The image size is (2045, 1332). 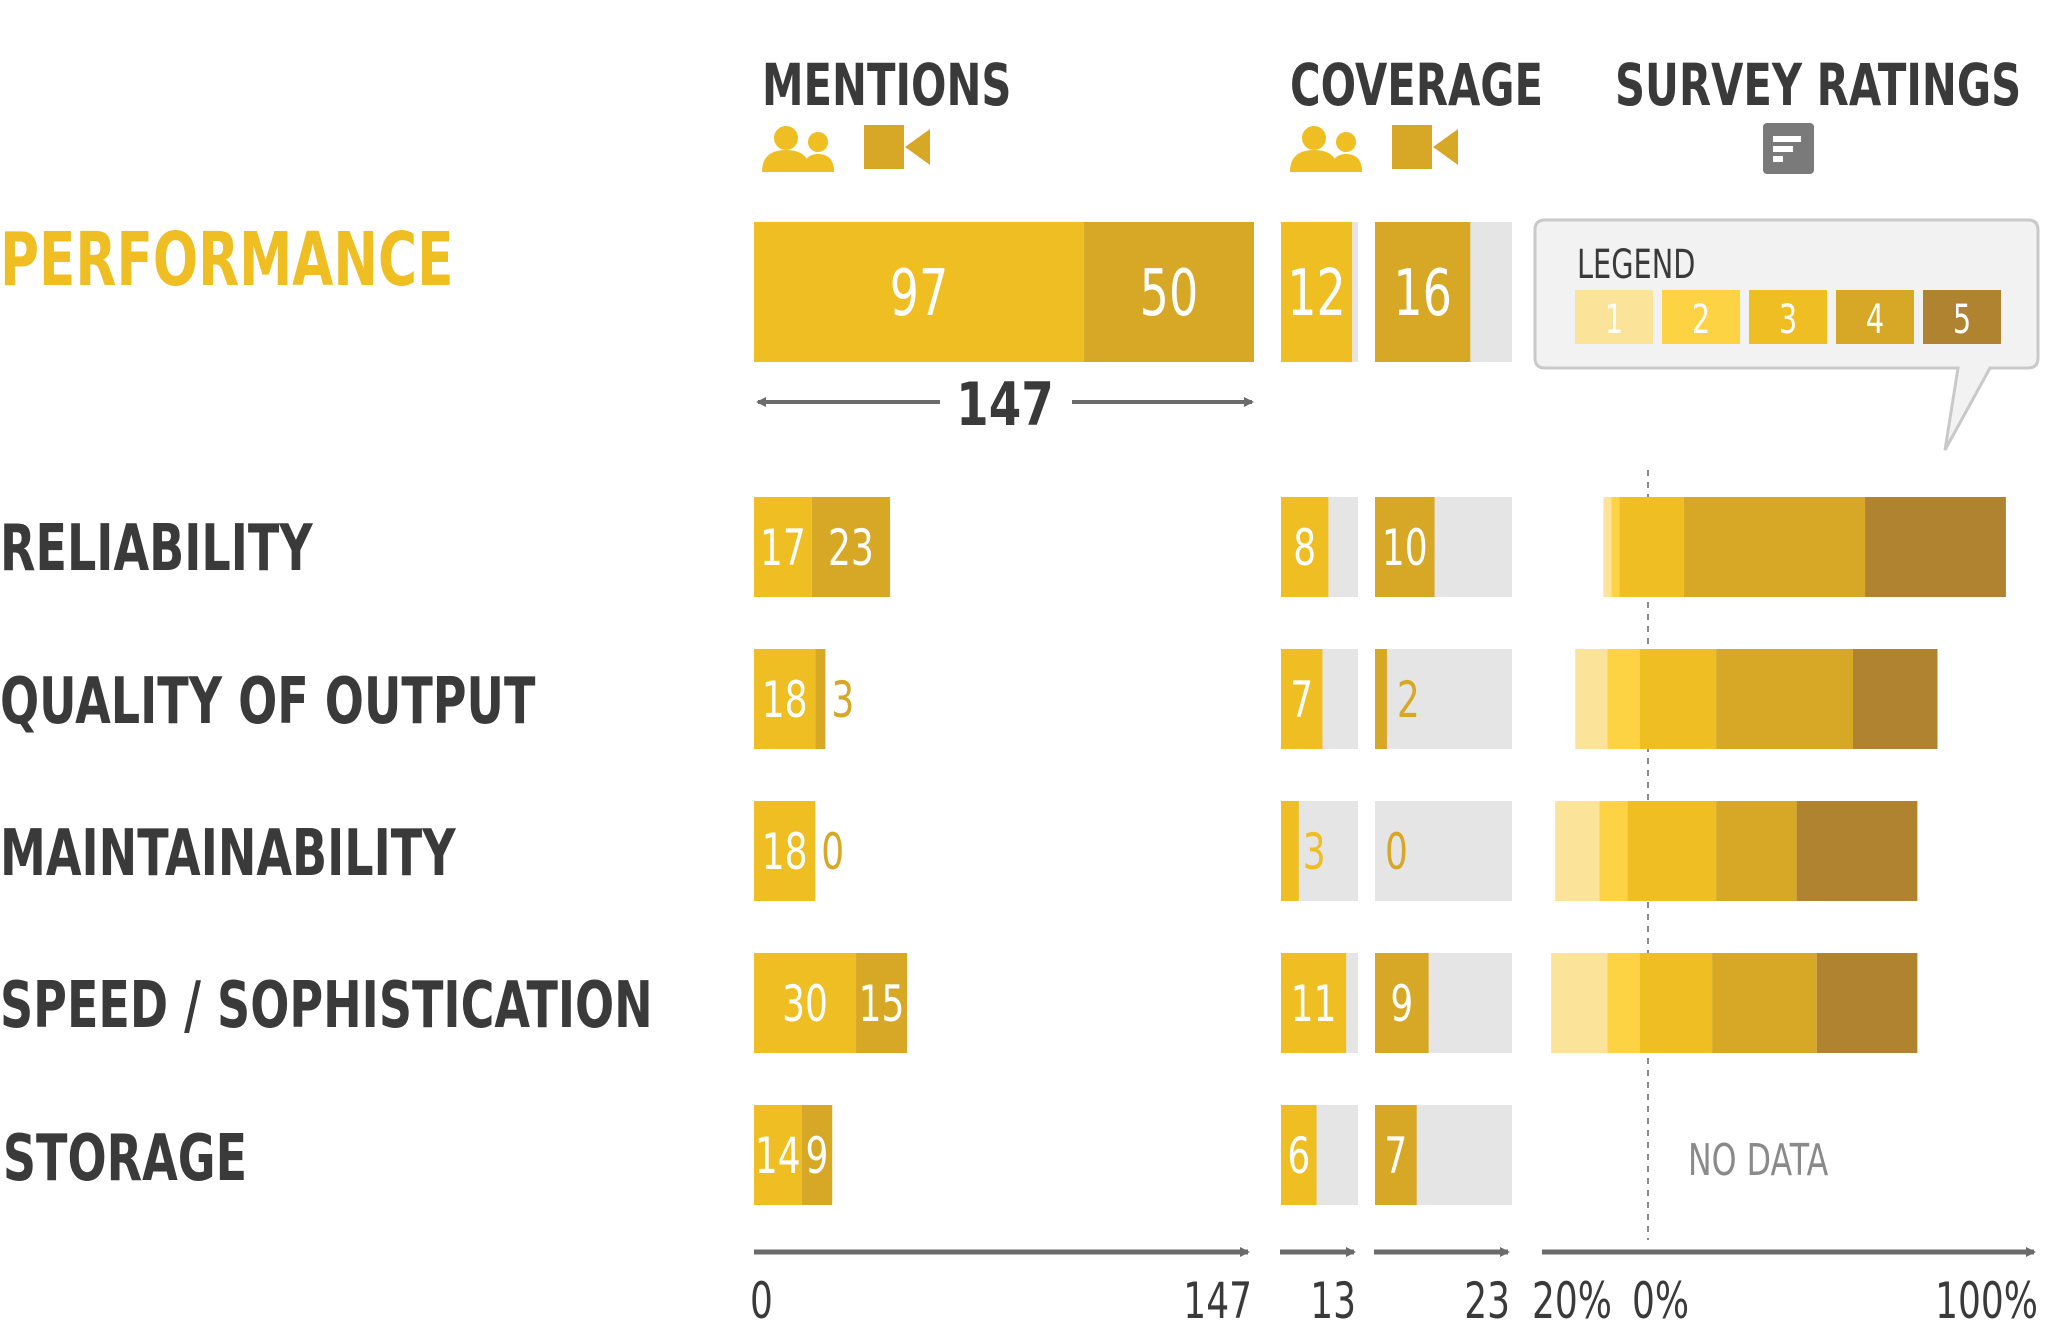 I want to click on category-label-speed-sophistication: SPEED / SOPHISTICATION, so click(x=326, y=1005).